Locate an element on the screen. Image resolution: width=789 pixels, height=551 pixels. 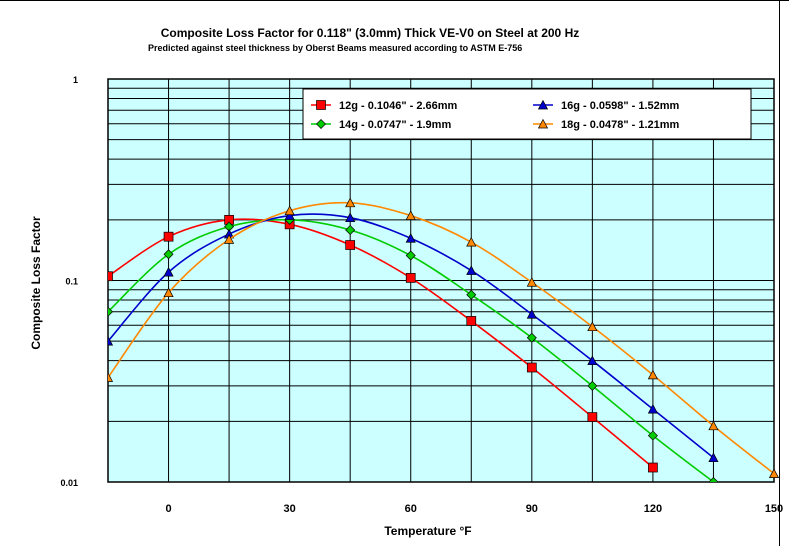
frame-top-line is located at coordinates (394, 0).